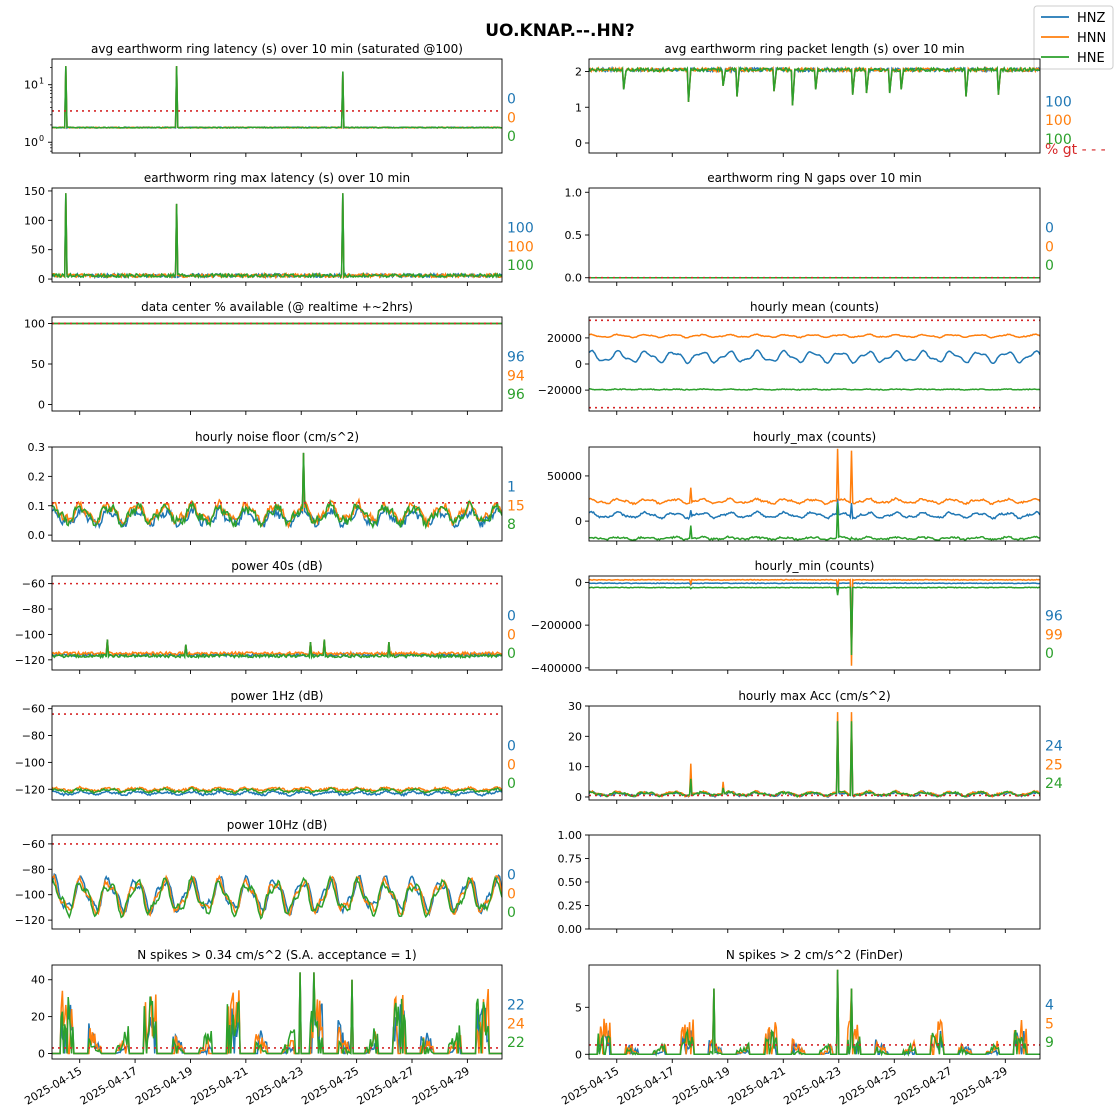 This screenshot has height=1120, width=1120. I want to click on x-tick-label: 2025-04-15, so click(590, 1085).